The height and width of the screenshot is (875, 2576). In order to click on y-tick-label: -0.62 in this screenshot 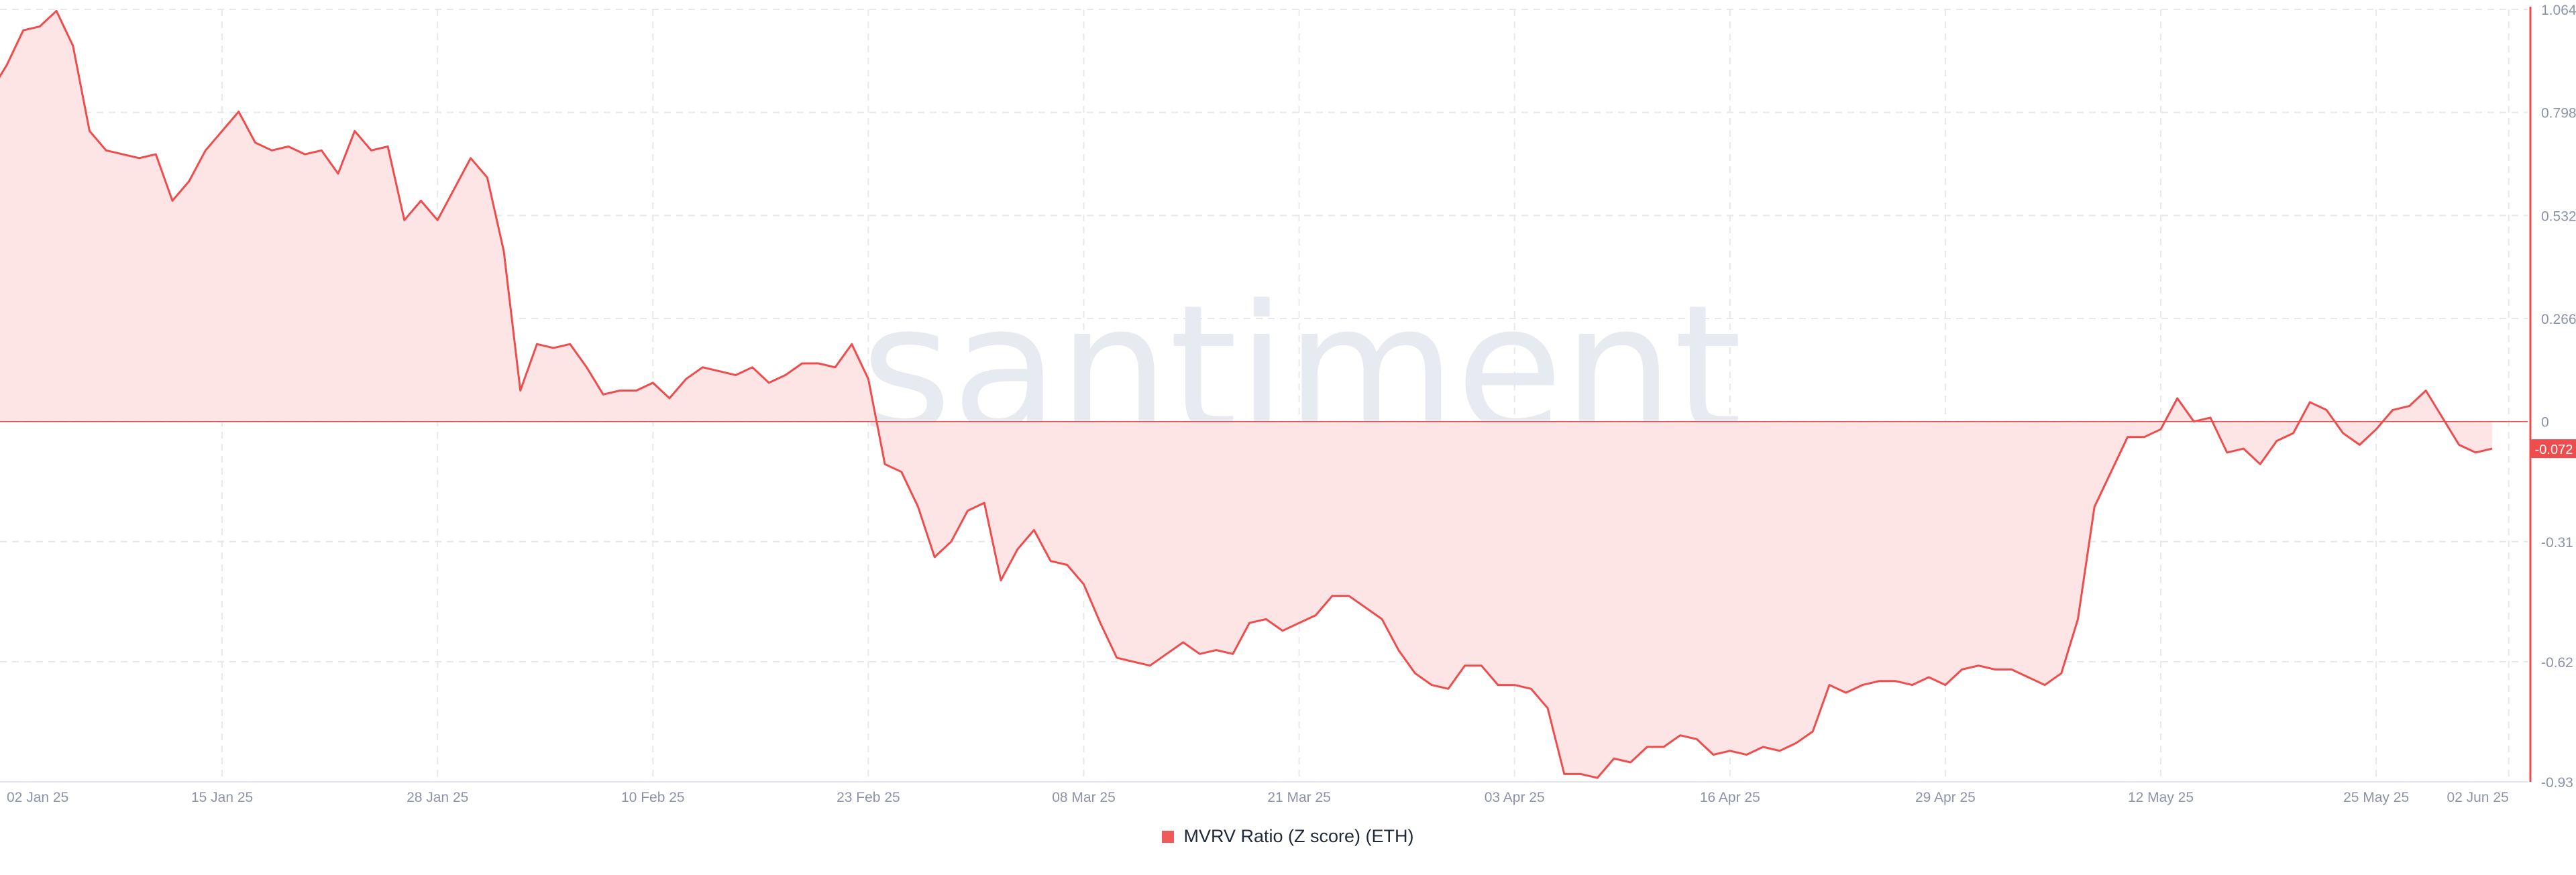, I will do `click(2557, 662)`.